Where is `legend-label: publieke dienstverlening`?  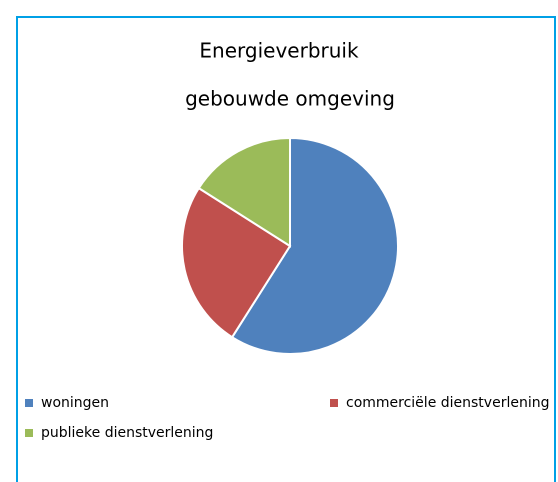
legend-label: publieke dienstverlening is located at coordinates (127, 433).